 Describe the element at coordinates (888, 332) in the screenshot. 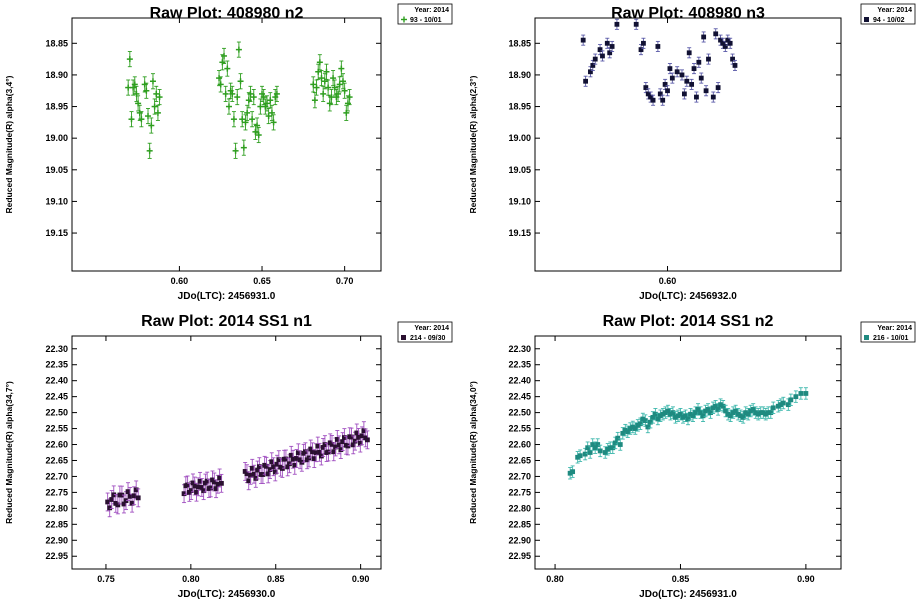

I see `legend-box` at that location.